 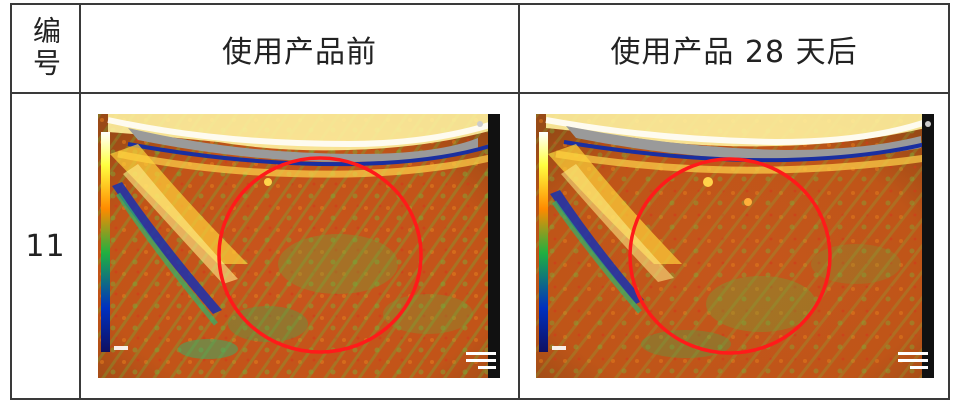 I want to click on header-before: 使用产品前, so click(x=299, y=52).